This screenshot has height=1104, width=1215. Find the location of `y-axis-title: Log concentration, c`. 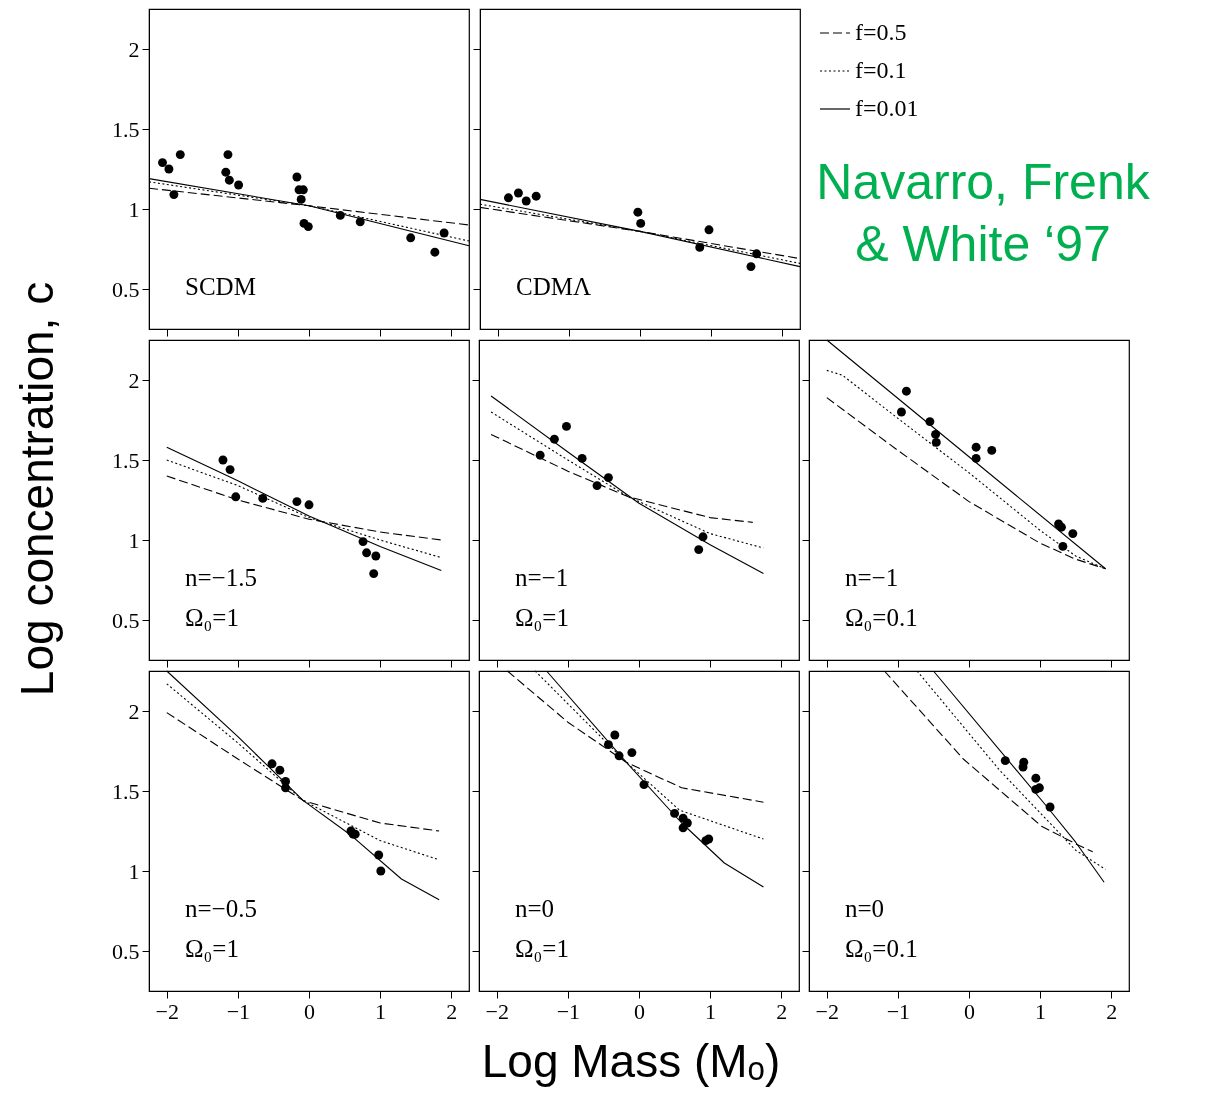

y-axis-title: Log concentration, c is located at coordinates (37, 489).